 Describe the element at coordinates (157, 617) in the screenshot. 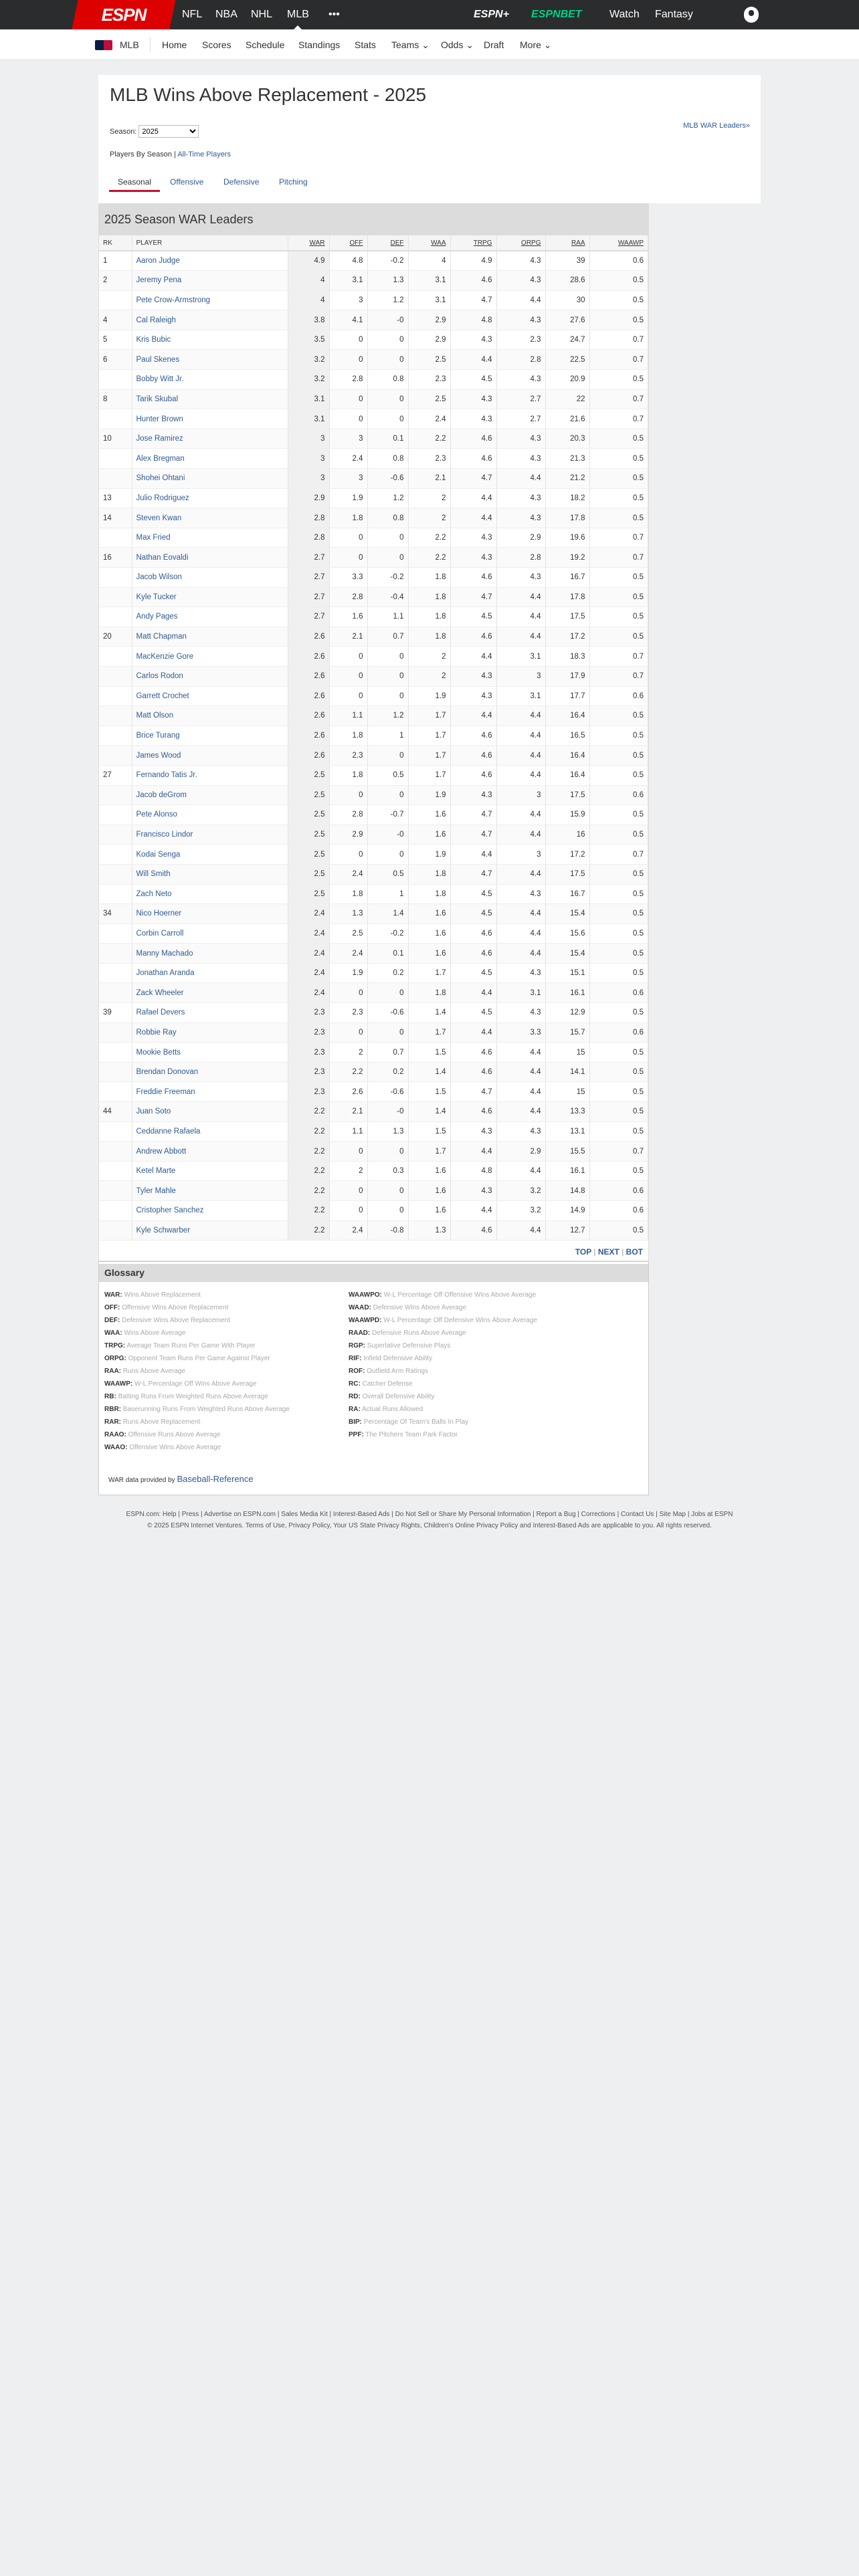

I see `player-link: Andy Pages` at that location.